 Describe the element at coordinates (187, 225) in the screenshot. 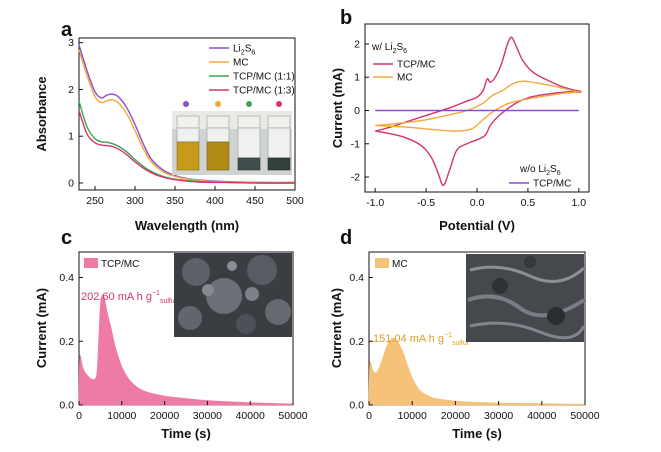

I see `panel-a-xlabel: Wavelength (nm)` at that location.